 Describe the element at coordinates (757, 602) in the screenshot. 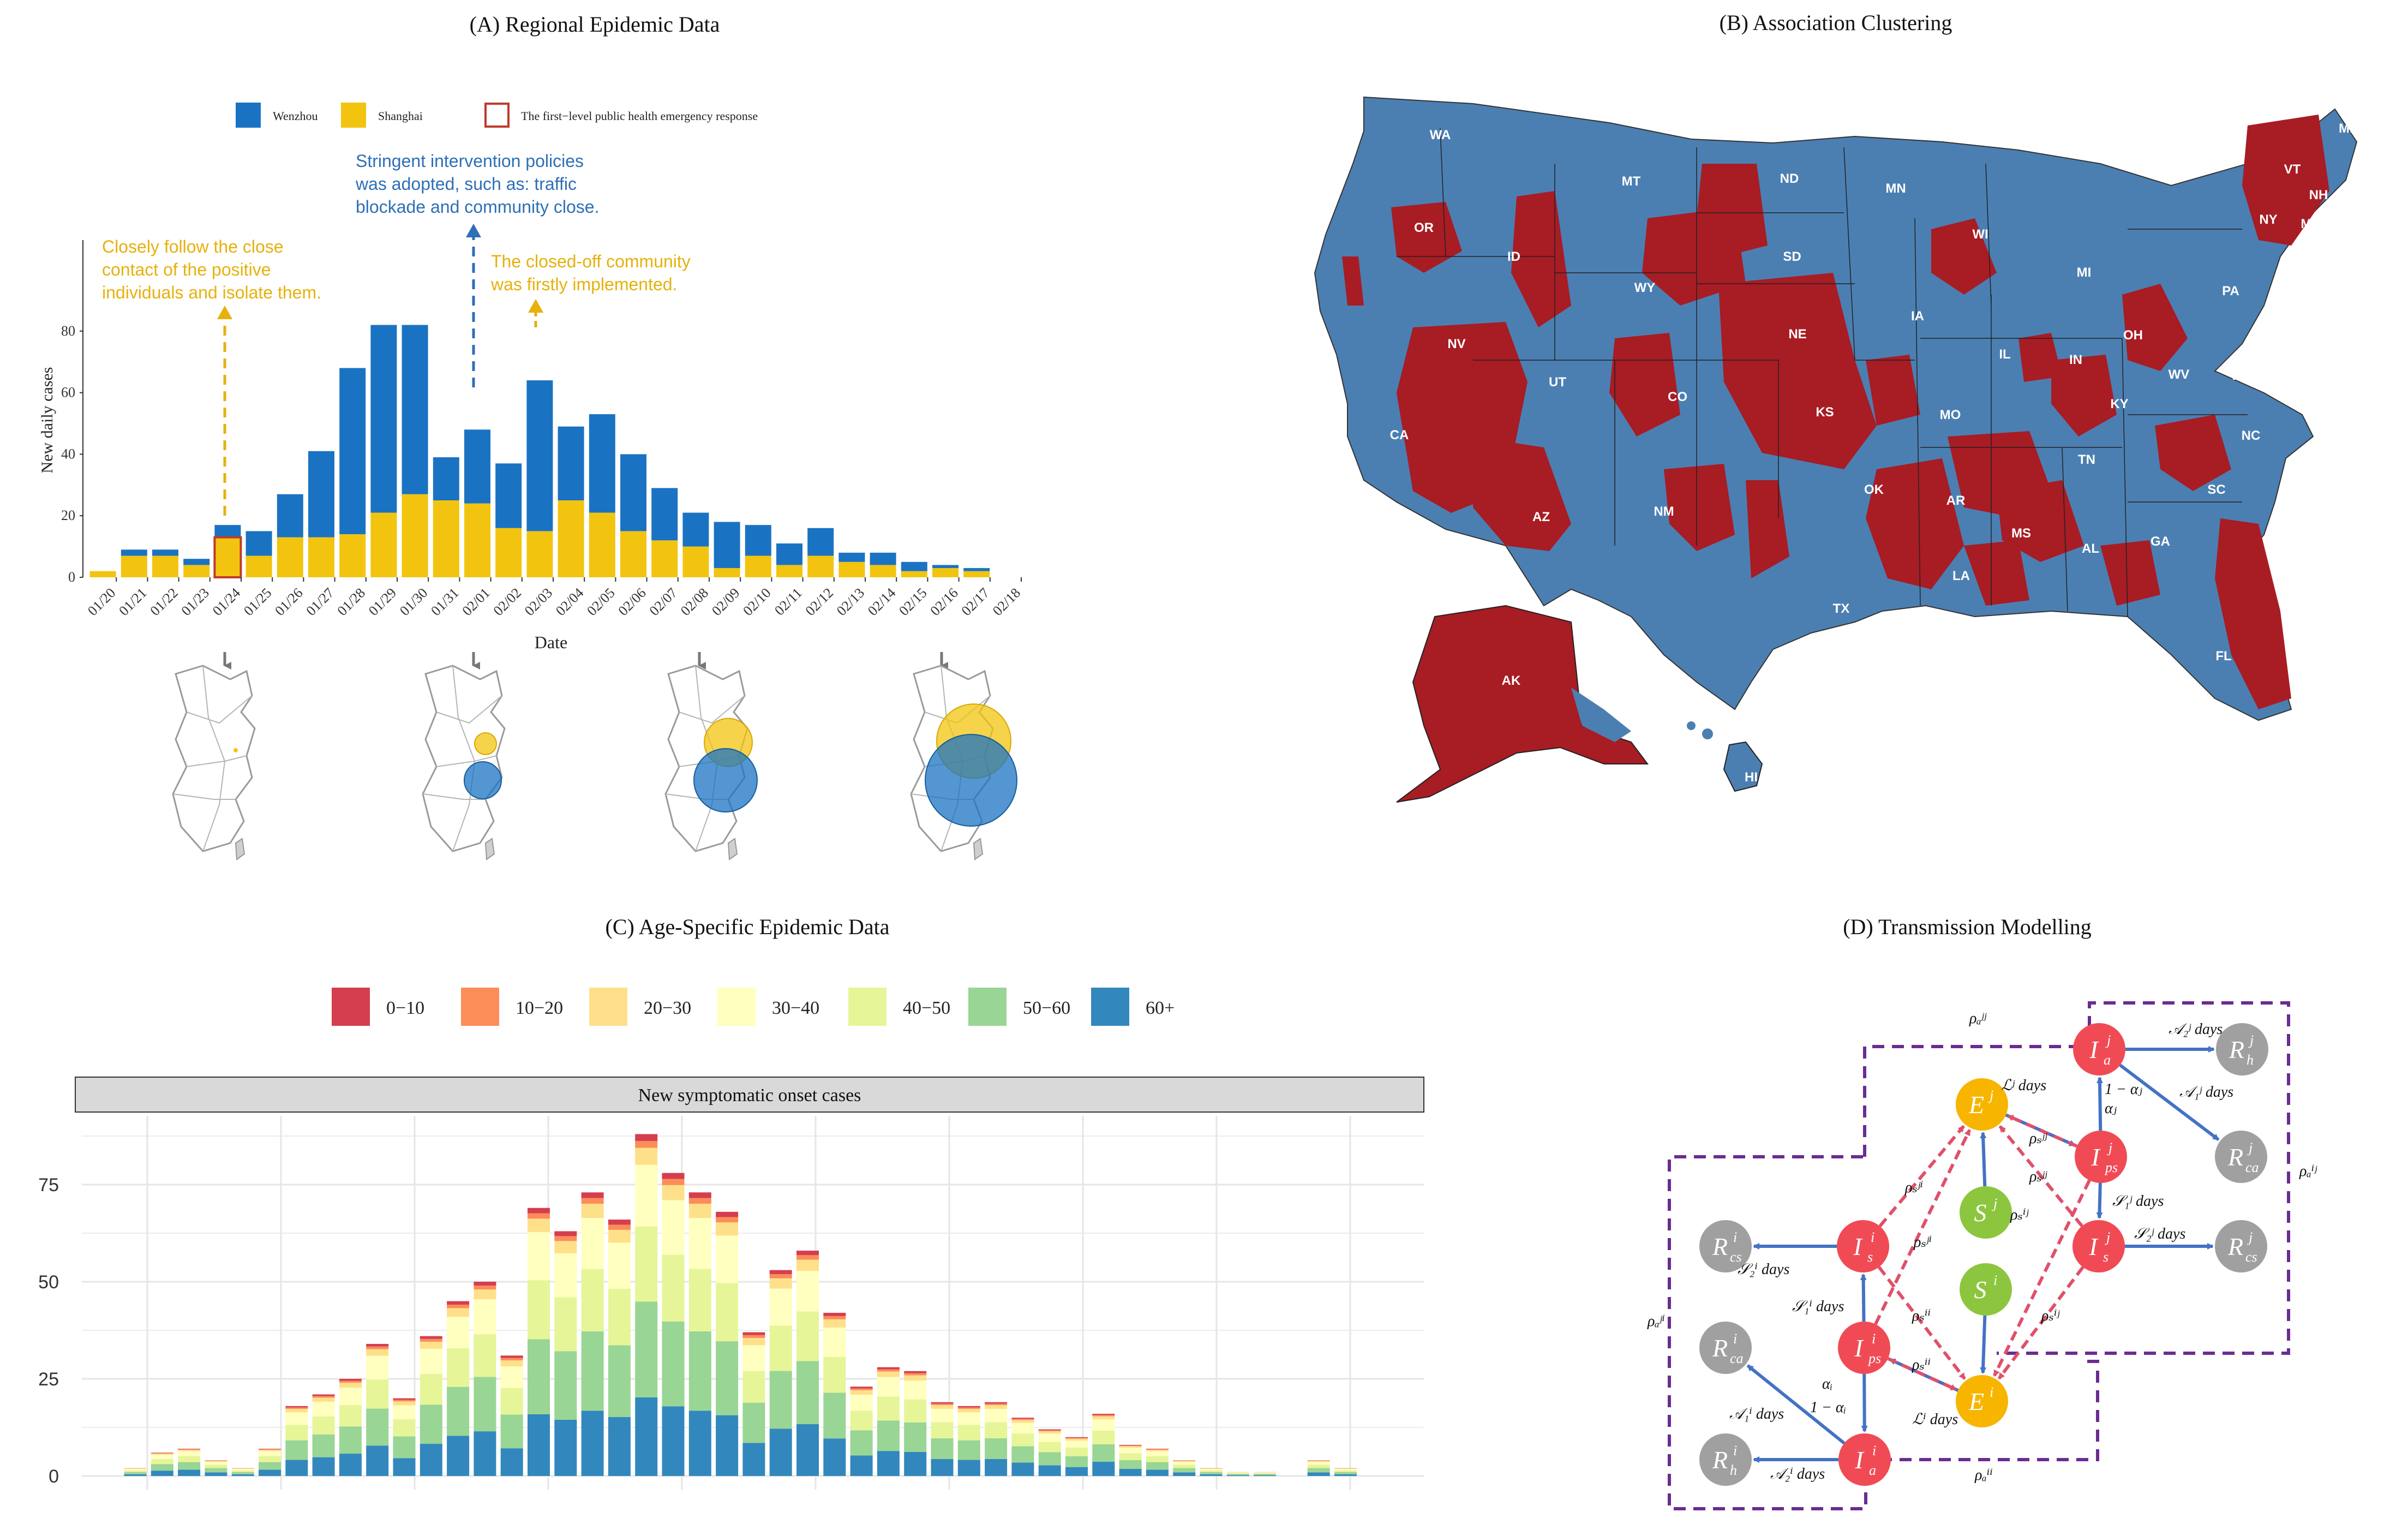

I see `a-xtick-label: 02/10` at that location.